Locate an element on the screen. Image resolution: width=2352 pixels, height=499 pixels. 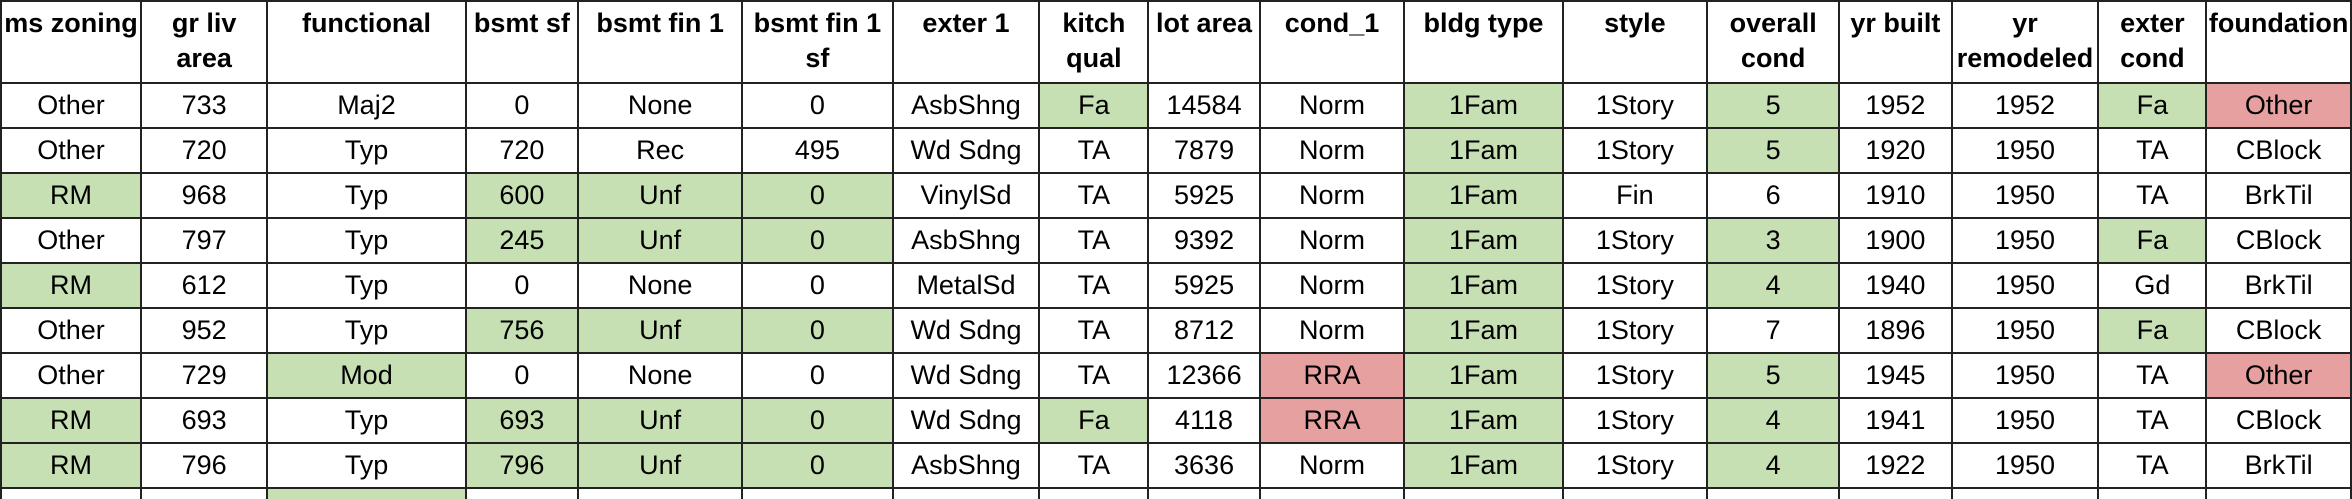
table-cell: 4118 is located at coordinates (1204, 420).